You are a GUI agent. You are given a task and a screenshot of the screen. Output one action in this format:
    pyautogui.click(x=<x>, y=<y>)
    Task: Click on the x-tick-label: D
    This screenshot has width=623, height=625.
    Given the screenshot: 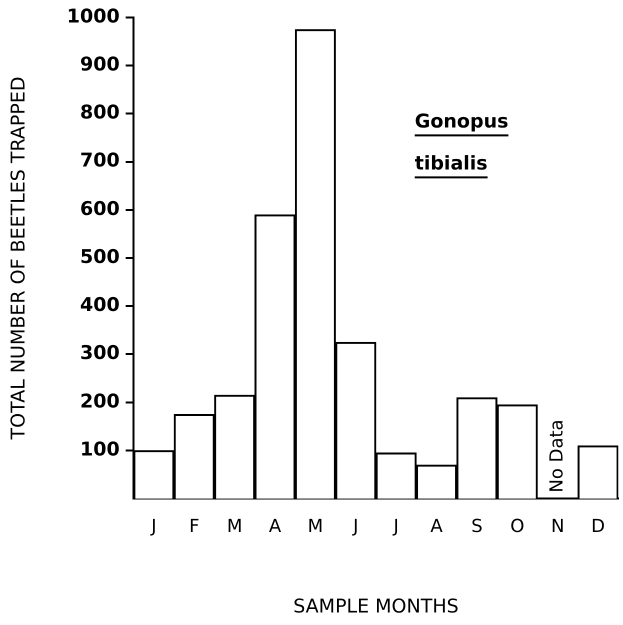 What is the action you would take?
    pyautogui.click(x=598, y=527)
    